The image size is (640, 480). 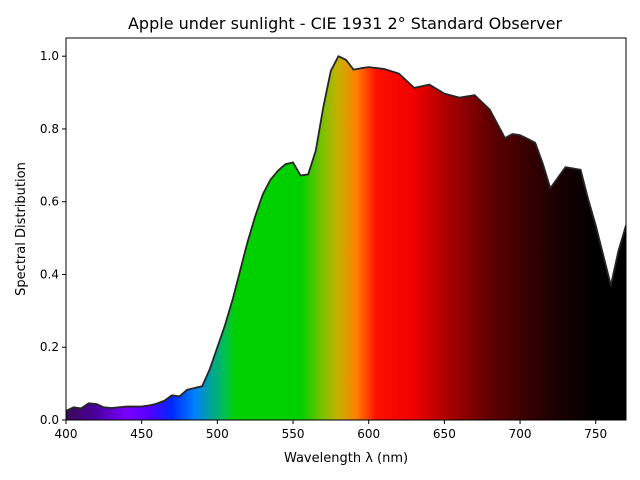 I want to click on x-tick-label: 550, so click(x=293, y=434).